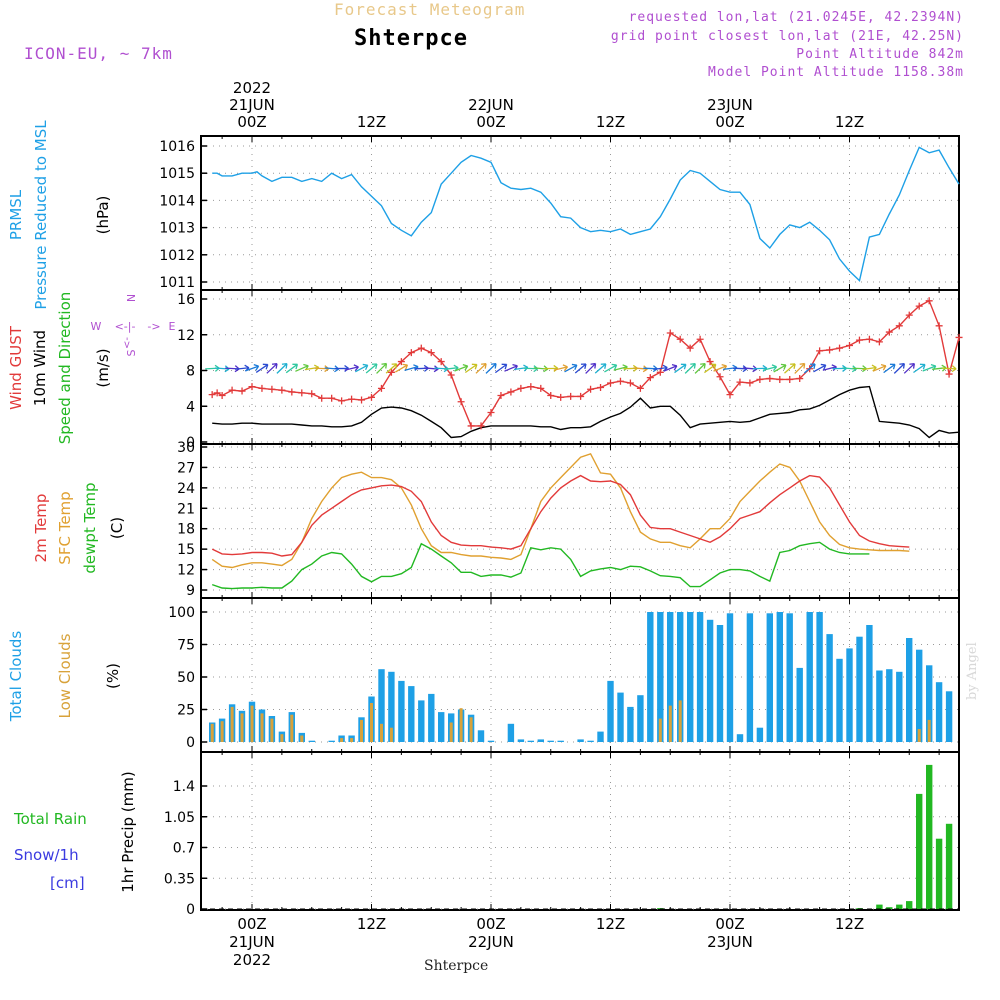 This screenshot has width=1000, height=1000. Describe the element at coordinates (65, 527) in the screenshot. I see `temperature-axis-label: SFC Temp` at that location.